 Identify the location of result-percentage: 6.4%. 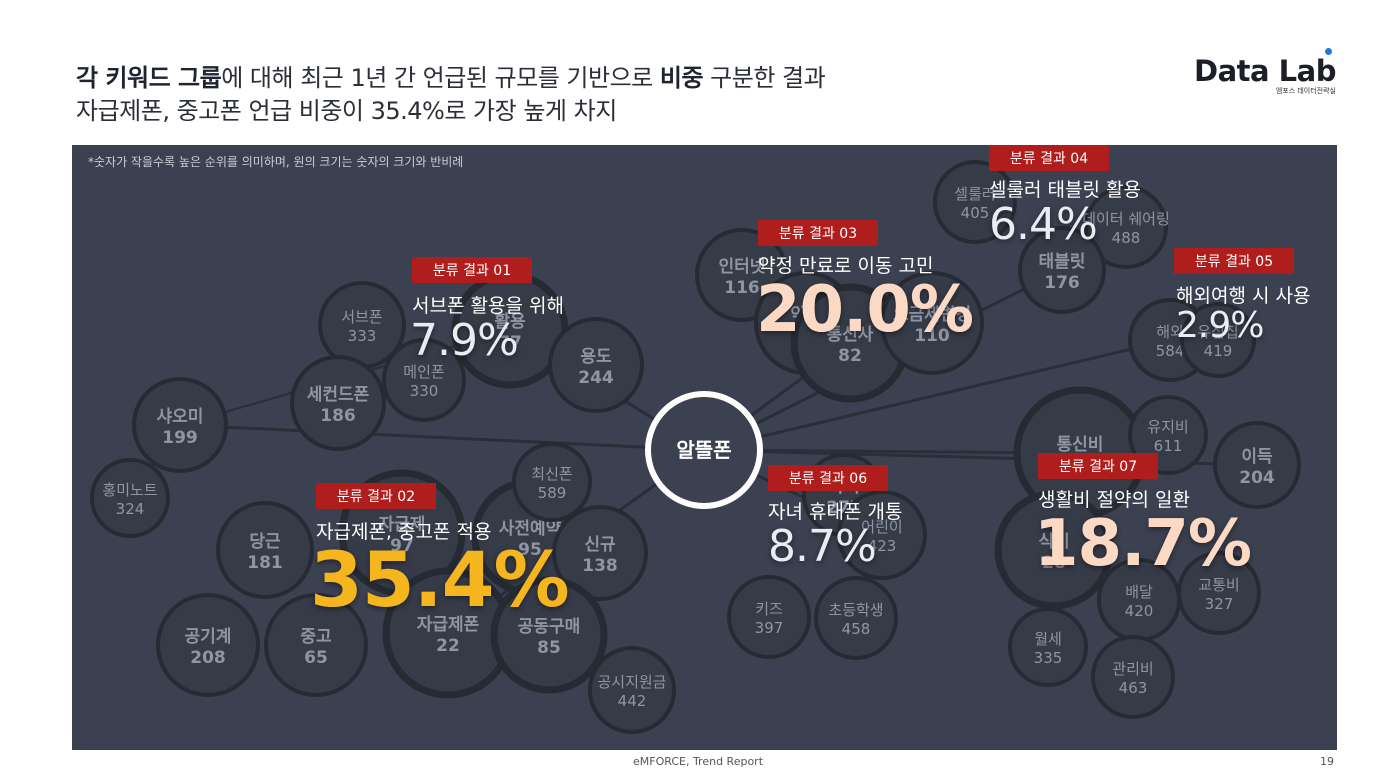
(1043, 224).